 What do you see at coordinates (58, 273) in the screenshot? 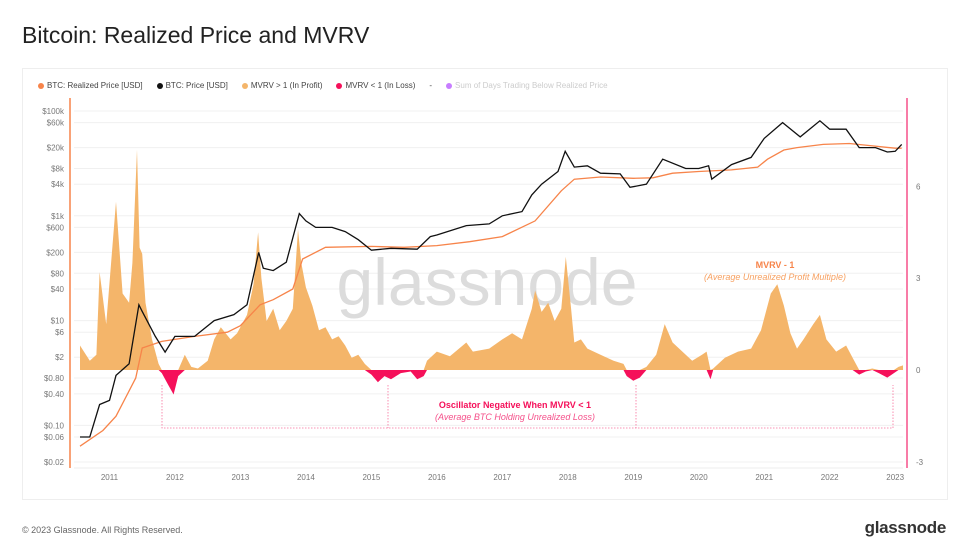
I see `y-left-tick-label: $80` at bounding box center [58, 273].